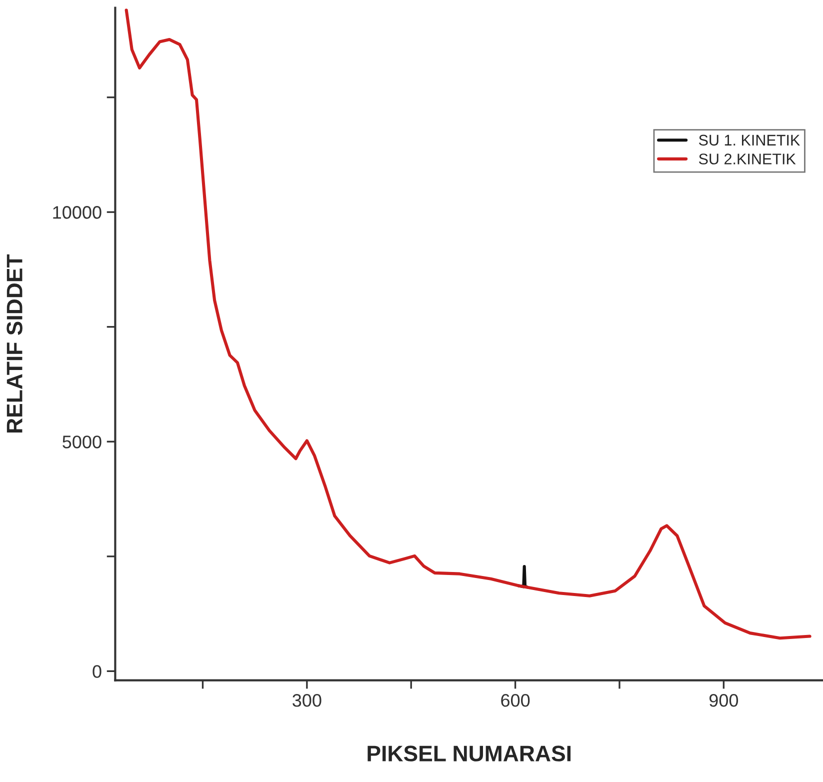 Image resolution: width=823 pixels, height=782 pixels. I want to click on legend-label: SU 2.KINETIK, so click(747, 159).